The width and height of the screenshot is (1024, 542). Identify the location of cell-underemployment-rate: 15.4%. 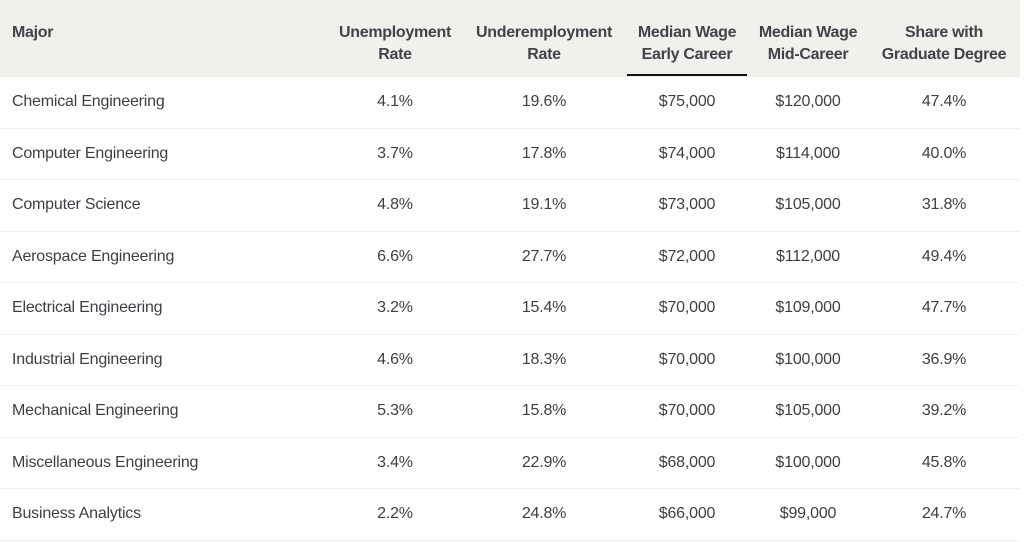
(544, 308).